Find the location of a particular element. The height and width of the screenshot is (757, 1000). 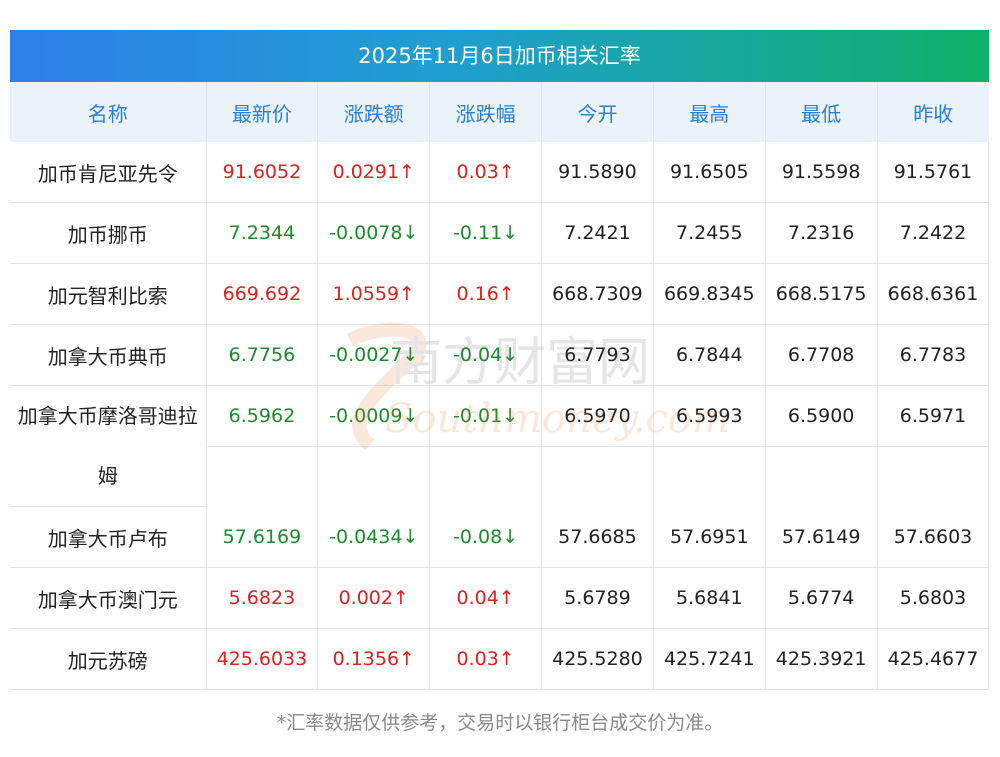

header-change: 涨跌额 is located at coordinates (374, 112).